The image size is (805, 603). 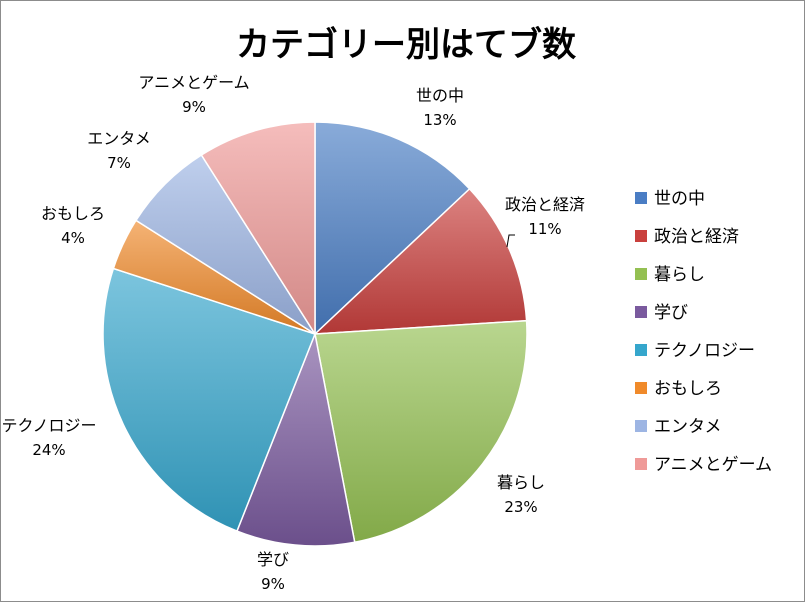 What do you see at coordinates (704, 351) in the screenshot?
I see `legend-entry-label: テクノロジー` at bounding box center [704, 351].